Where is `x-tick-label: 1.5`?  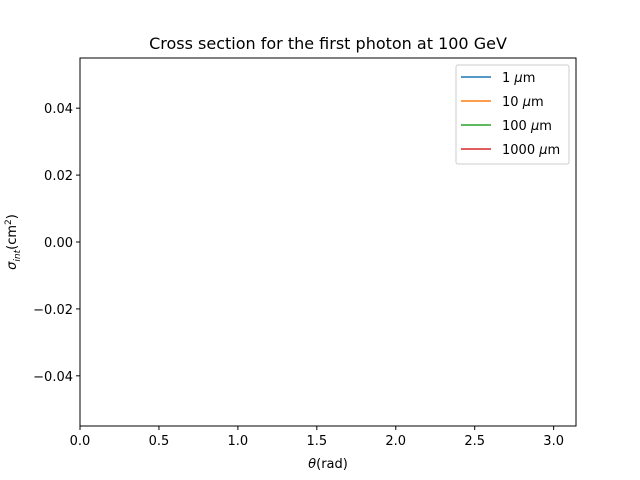
x-tick-label: 1.5 is located at coordinates (316, 441).